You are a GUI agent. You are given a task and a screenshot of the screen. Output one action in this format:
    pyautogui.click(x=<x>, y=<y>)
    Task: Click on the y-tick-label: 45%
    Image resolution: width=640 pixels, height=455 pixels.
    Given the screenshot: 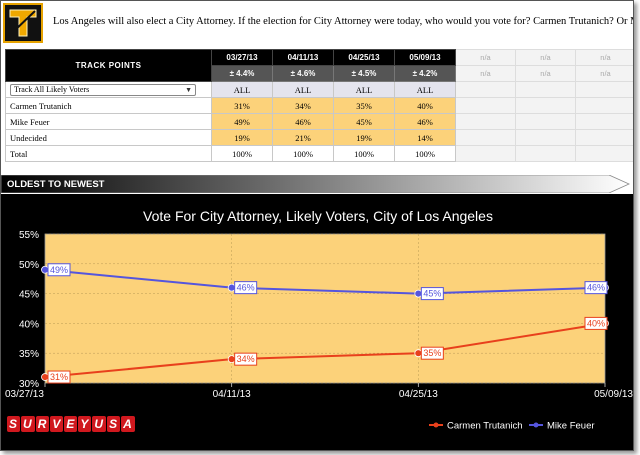 What is the action you would take?
    pyautogui.click(x=29, y=295)
    